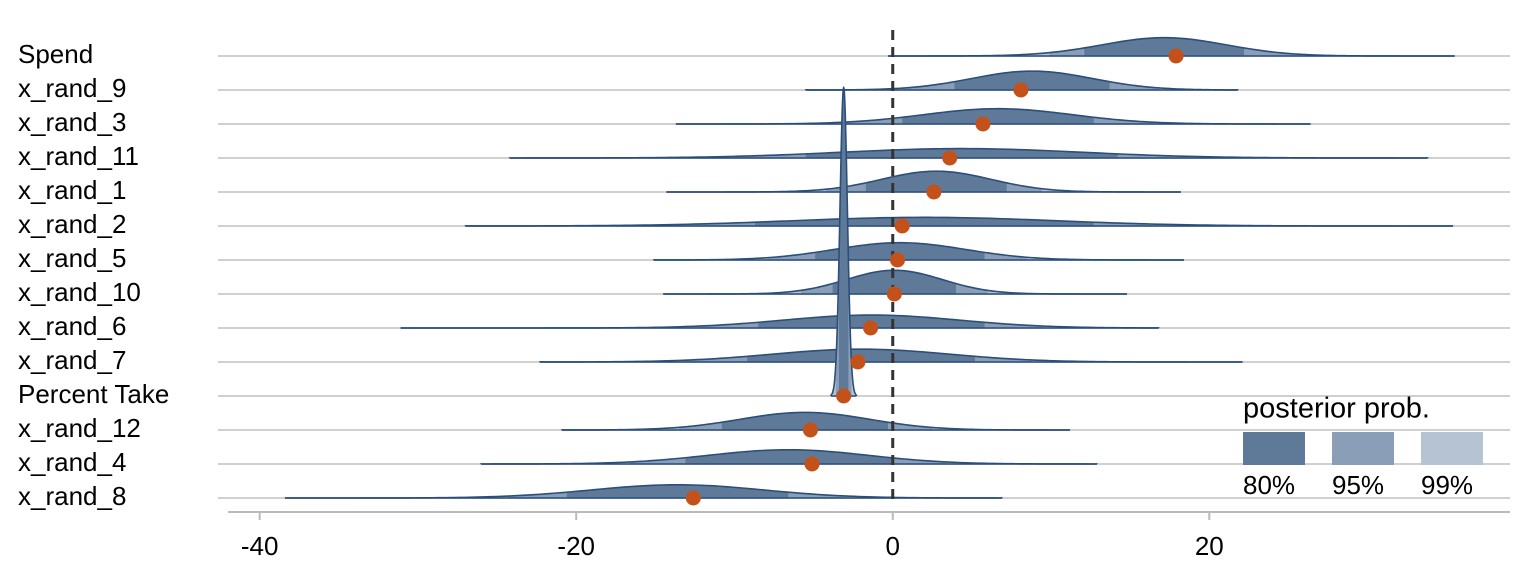 Image resolution: width=1536 pixels, height=576 pixels. I want to click on y-tick-label: x_rand_8, so click(72, 496).